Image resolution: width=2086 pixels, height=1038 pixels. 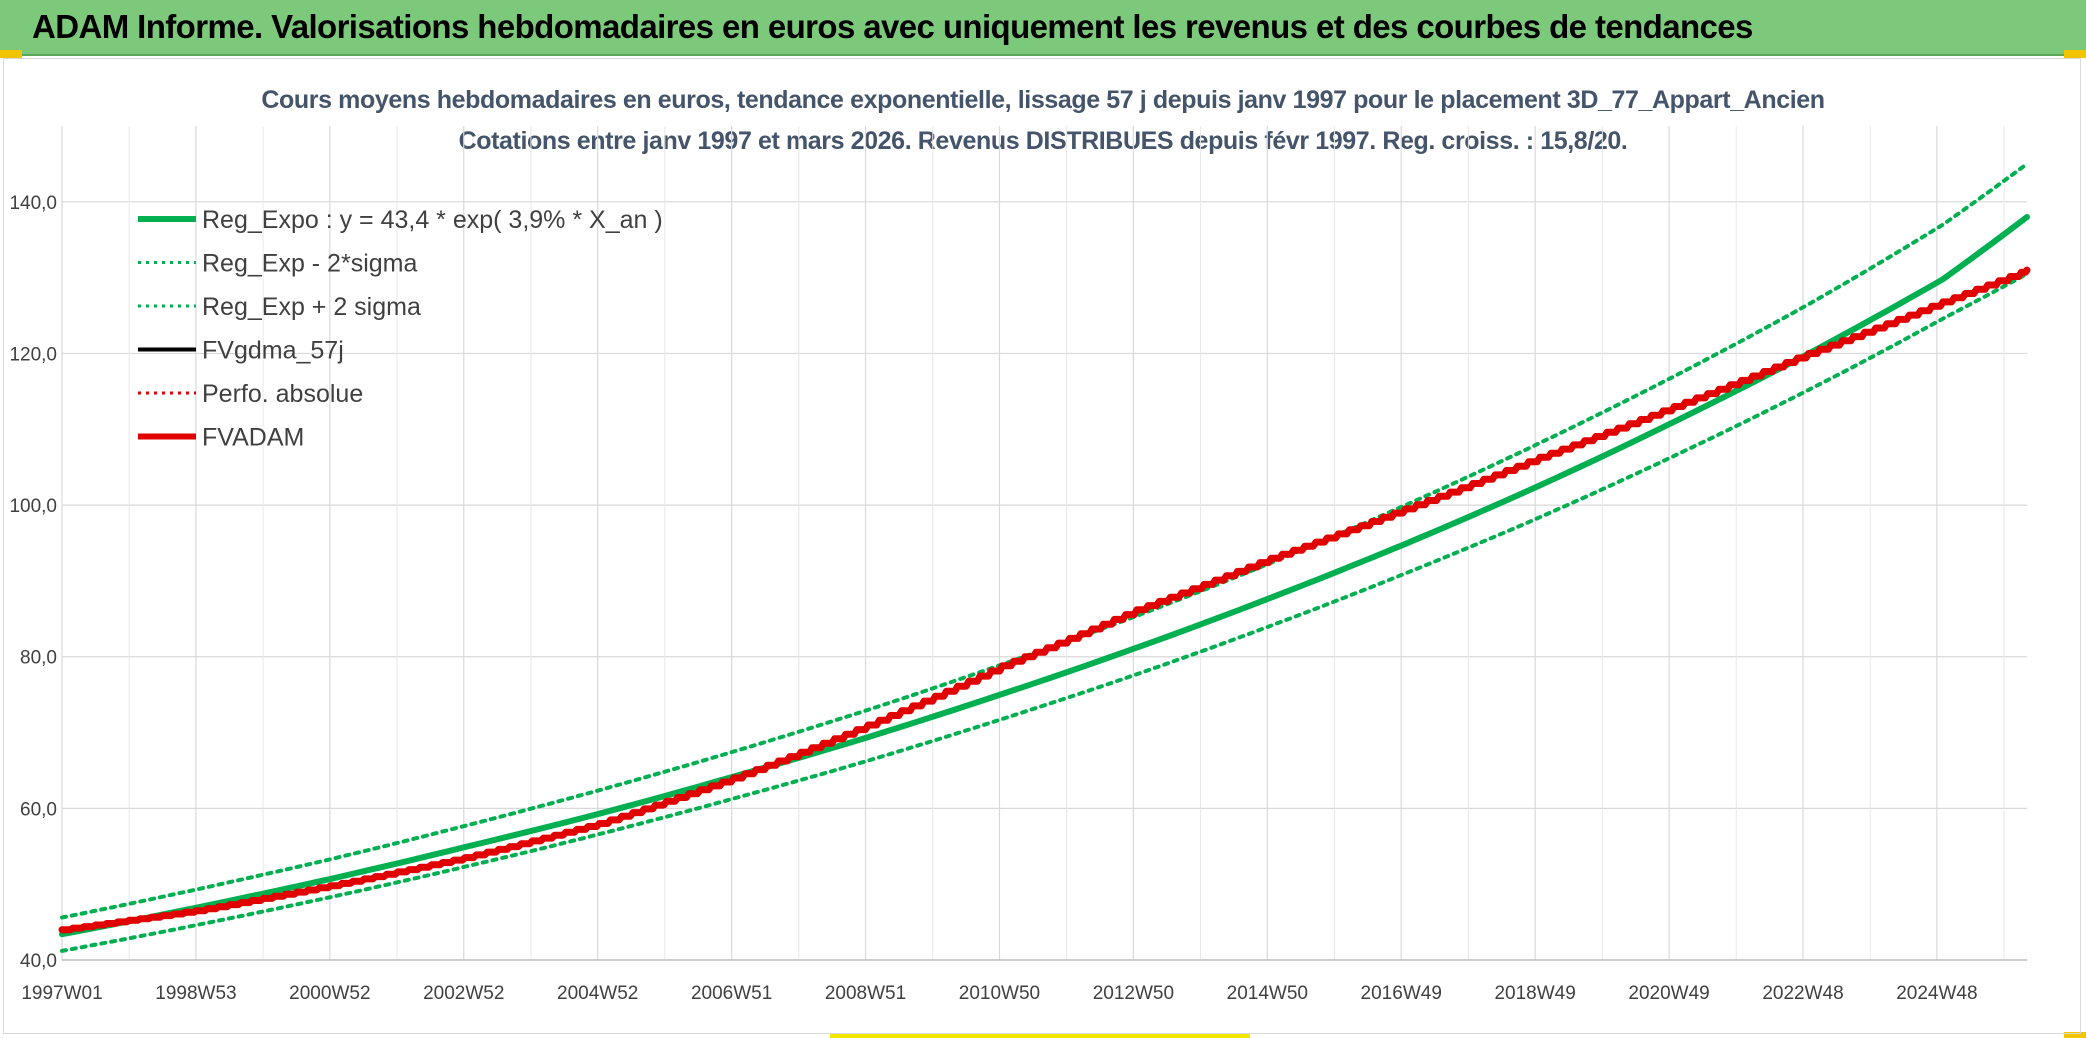 I want to click on x-tick-label: 2008W51, so click(x=865, y=993).